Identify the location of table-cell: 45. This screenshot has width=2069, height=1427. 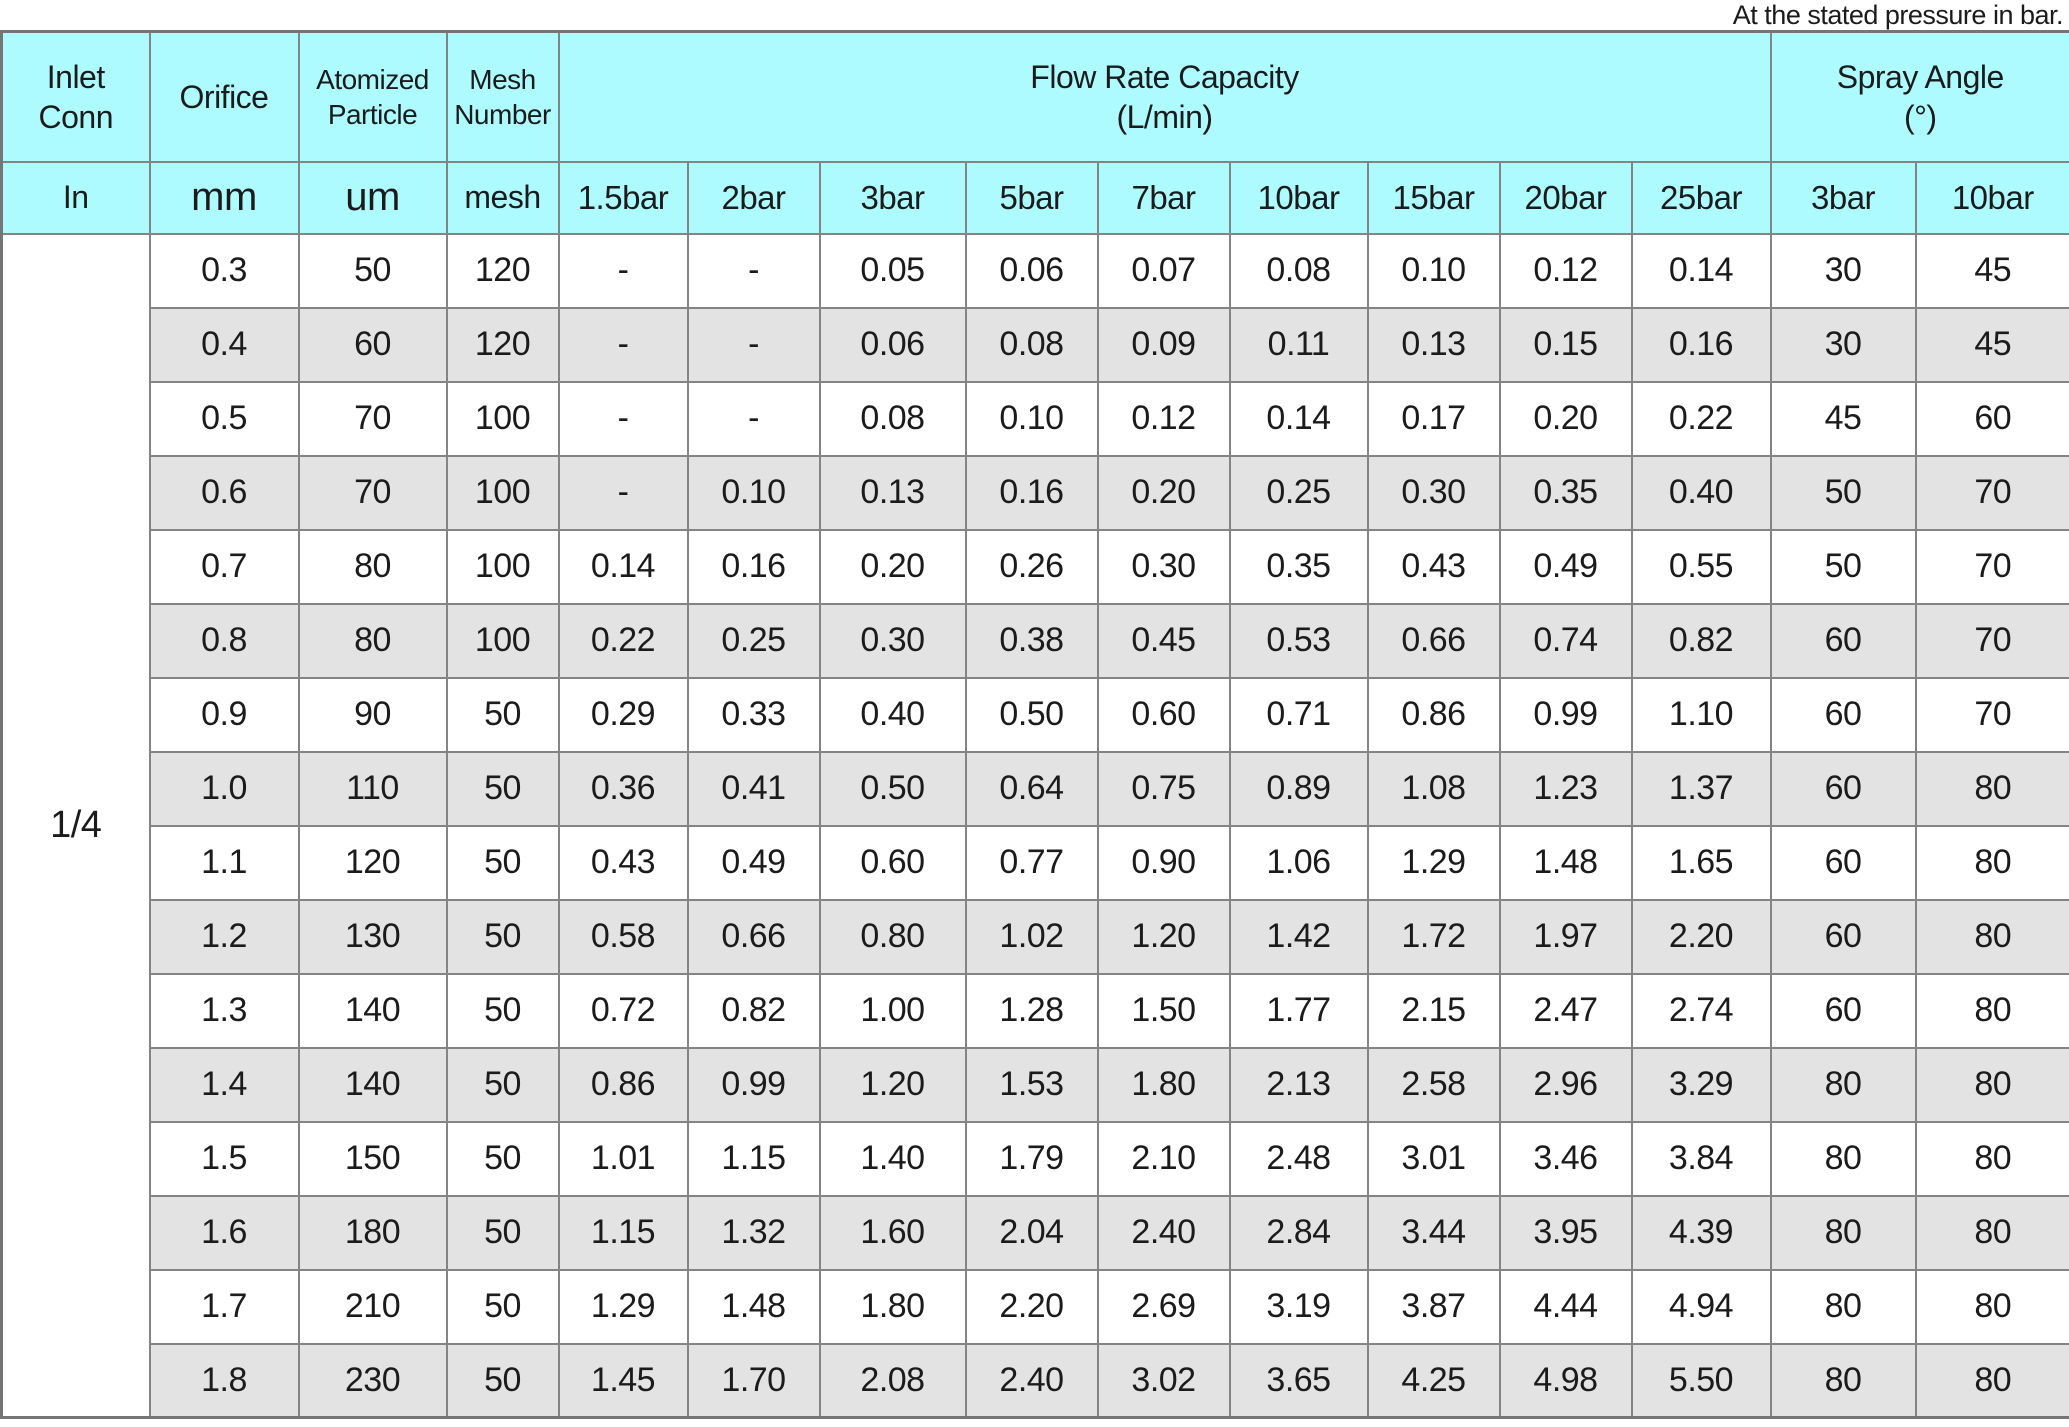
(1843, 418).